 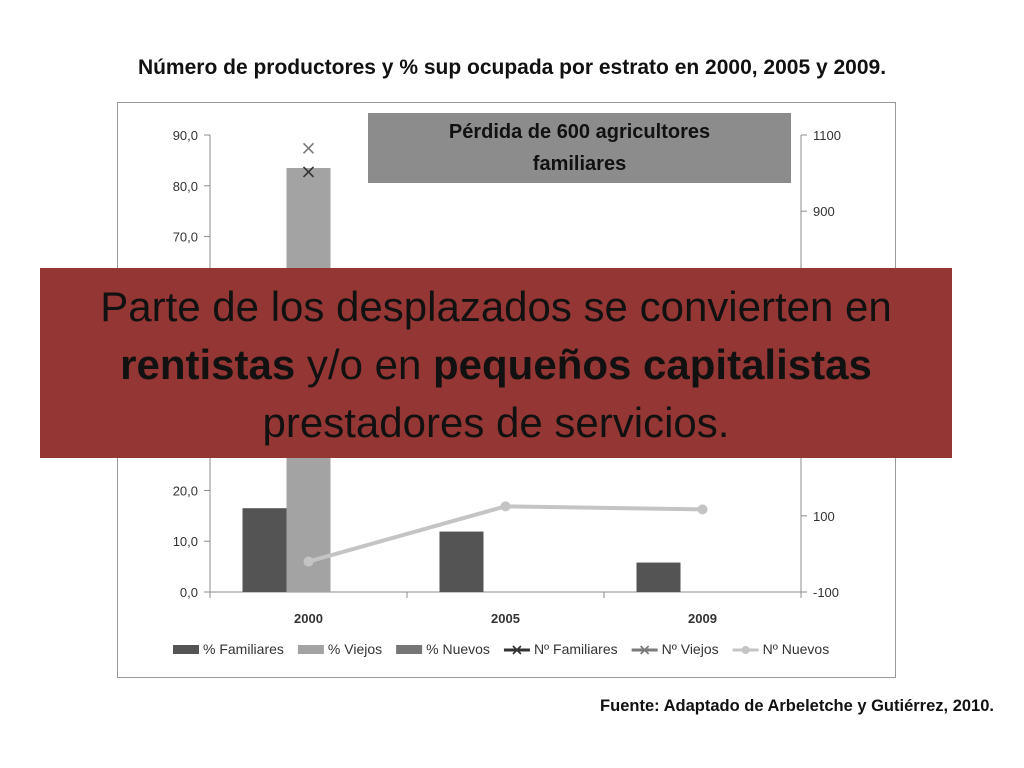 What do you see at coordinates (579, 132) in the screenshot?
I see `callout-line-1: Pérdida de 600 agricultores` at bounding box center [579, 132].